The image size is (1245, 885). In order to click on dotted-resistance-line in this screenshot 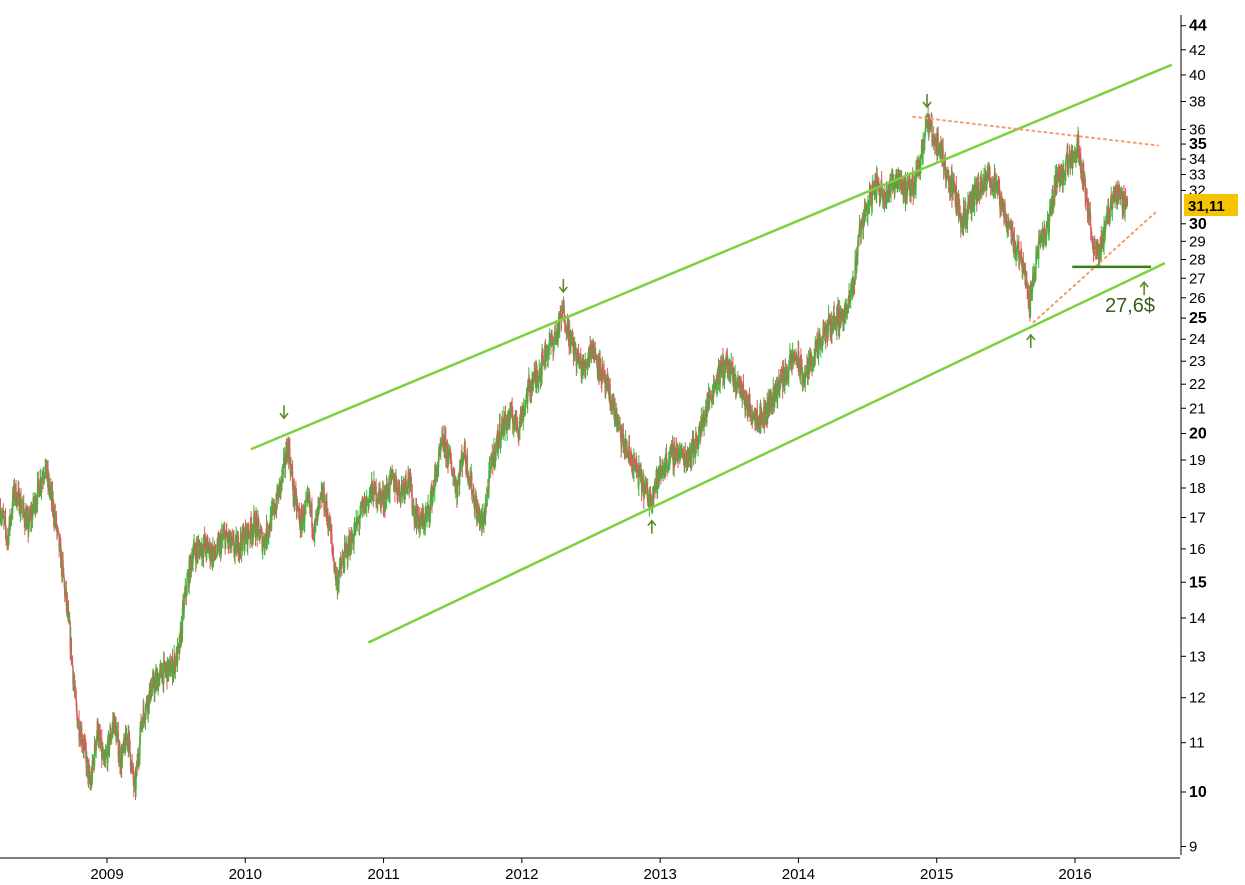, I will do `click(1035, 131)`.